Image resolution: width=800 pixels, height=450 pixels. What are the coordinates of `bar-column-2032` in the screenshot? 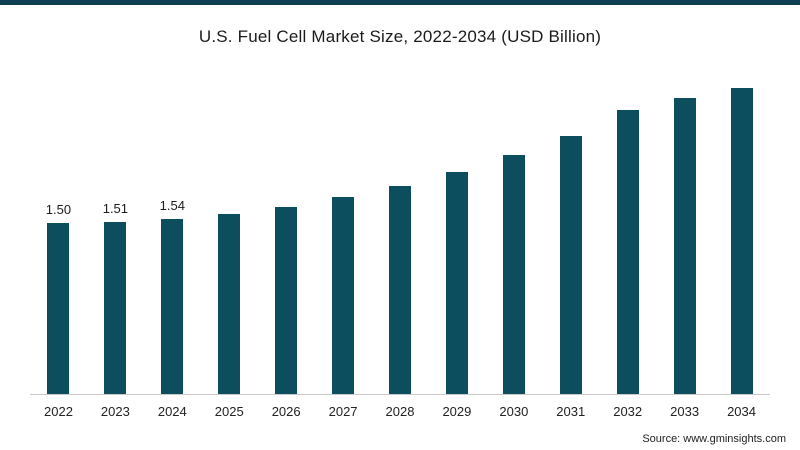 It's located at (627, 241).